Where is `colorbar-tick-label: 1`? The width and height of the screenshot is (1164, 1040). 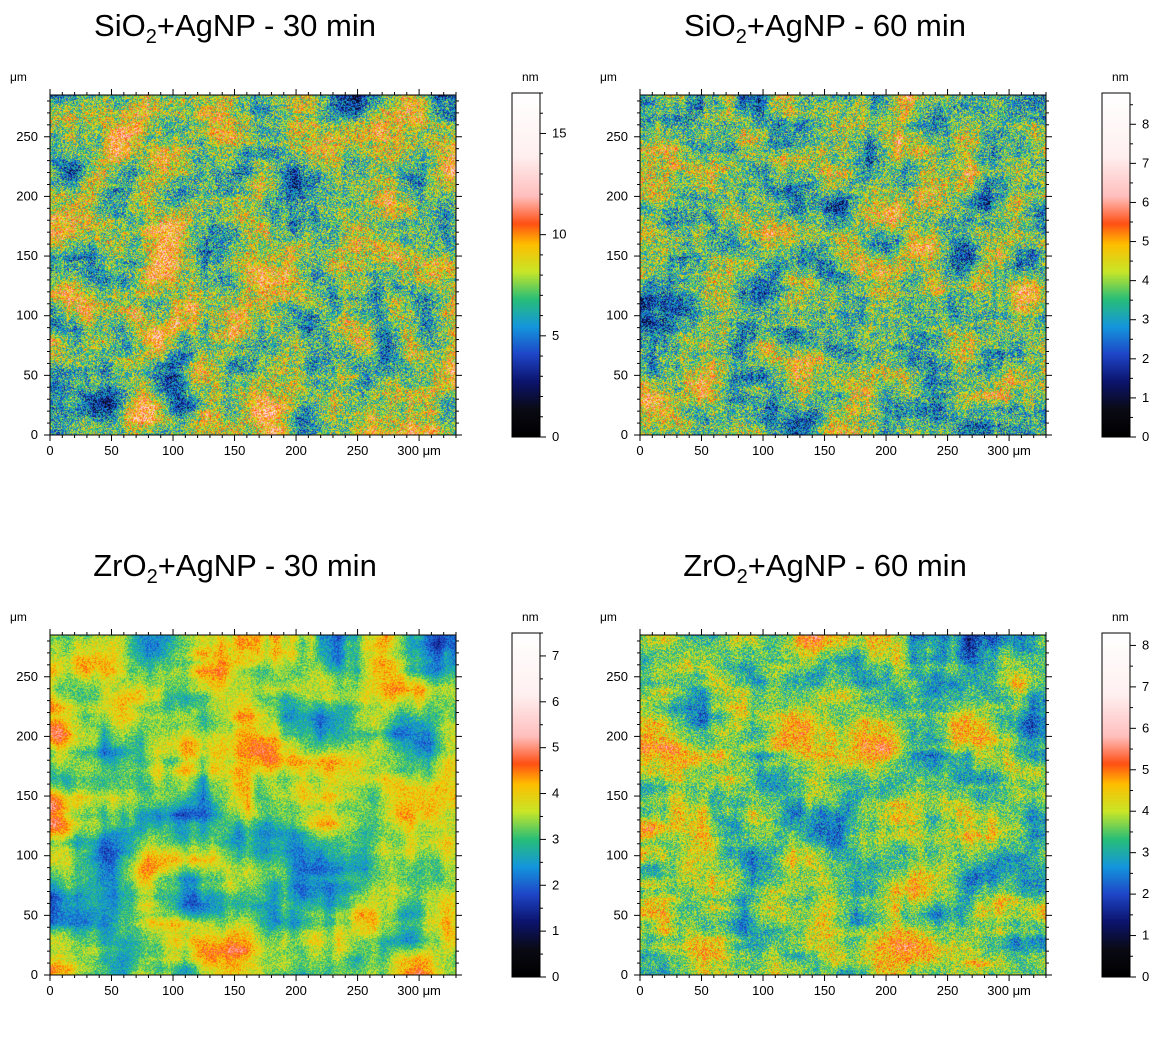 colorbar-tick-label: 1 is located at coordinates (1145, 397).